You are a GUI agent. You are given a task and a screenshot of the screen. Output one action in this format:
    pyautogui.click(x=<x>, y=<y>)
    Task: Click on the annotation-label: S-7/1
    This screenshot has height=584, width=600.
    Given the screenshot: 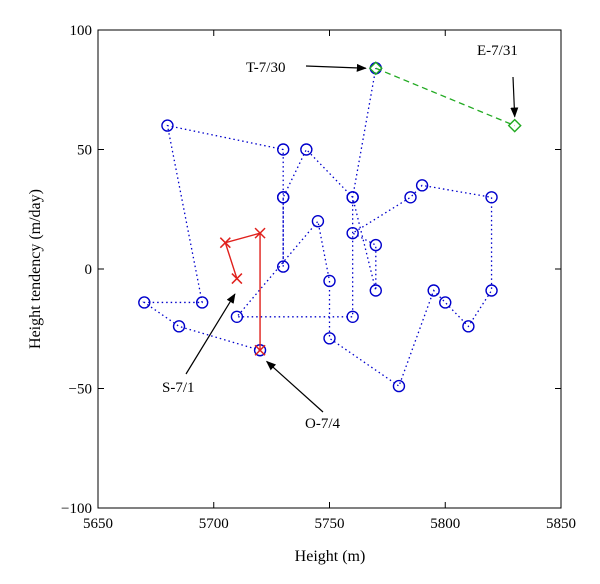 What is the action you would take?
    pyautogui.click(x=178, y=388)
    